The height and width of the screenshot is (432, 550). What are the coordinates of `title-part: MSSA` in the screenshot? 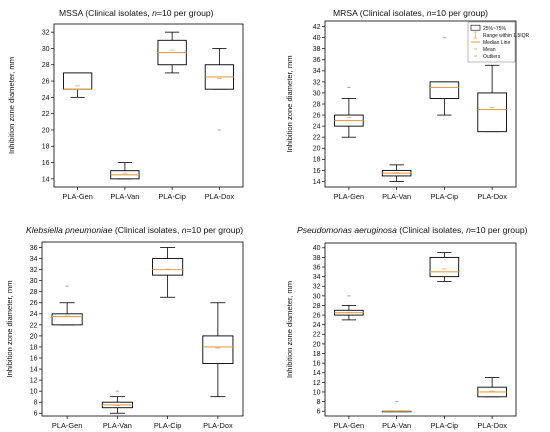 It's located at (71, 13).